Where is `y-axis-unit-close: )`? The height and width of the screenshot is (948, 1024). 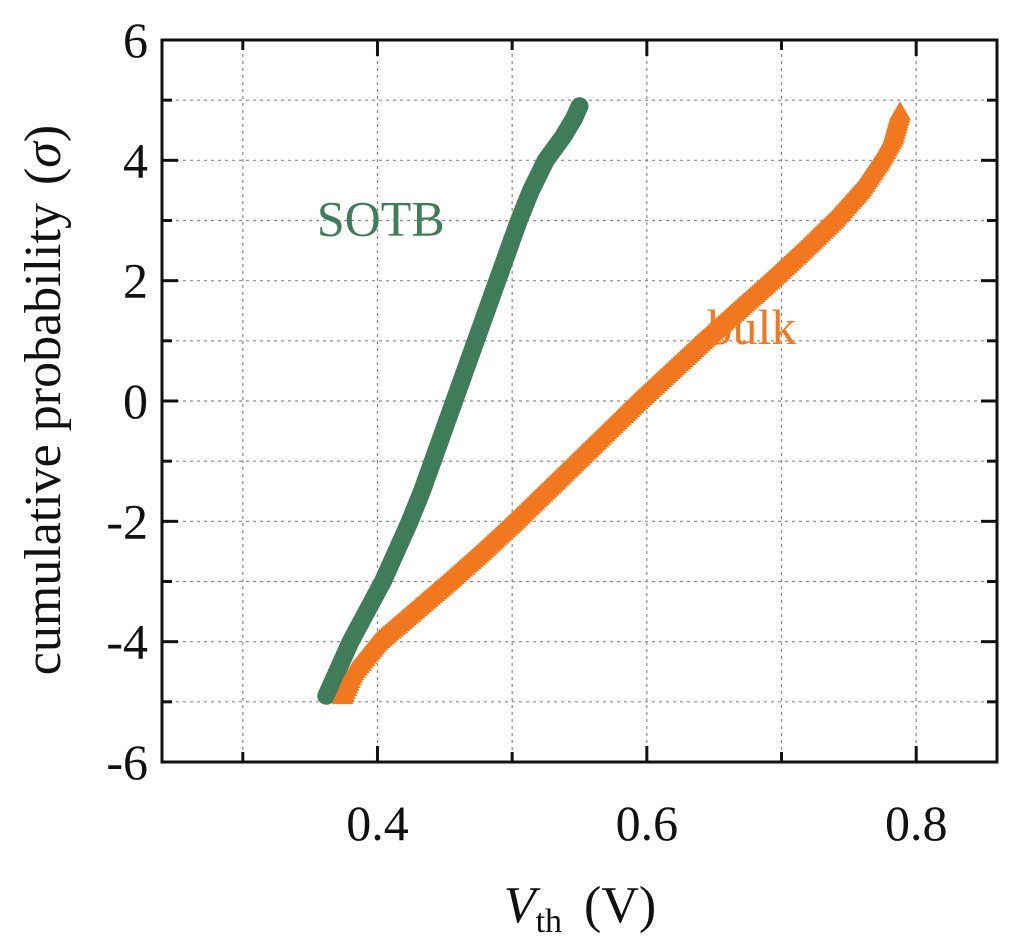
y-axis-unit-close: ) is located at coordinates (43, 133).